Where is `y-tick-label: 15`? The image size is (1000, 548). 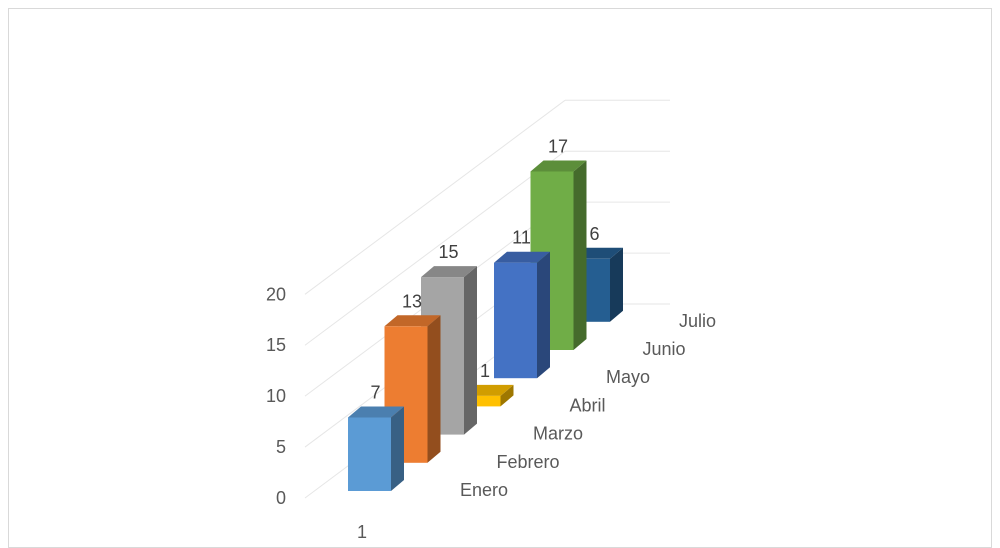 y-tick-label: 15 is located at coordinates (276, 345).